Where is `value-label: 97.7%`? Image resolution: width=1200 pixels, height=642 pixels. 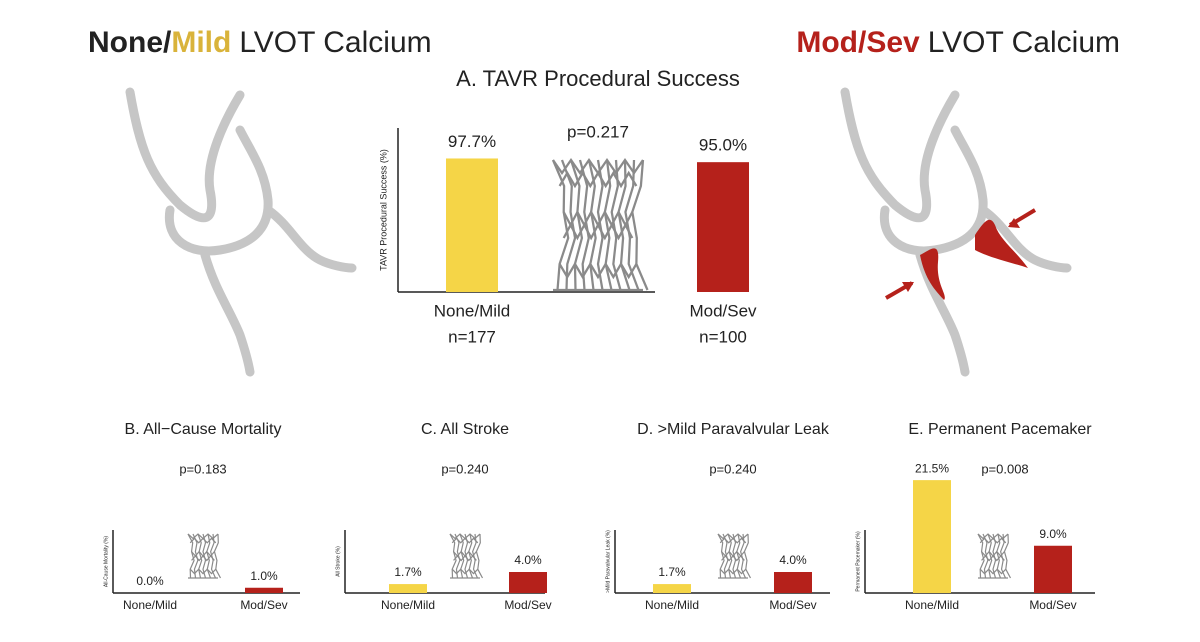
value-label: 97.7% is located at coordinates (472, 141).